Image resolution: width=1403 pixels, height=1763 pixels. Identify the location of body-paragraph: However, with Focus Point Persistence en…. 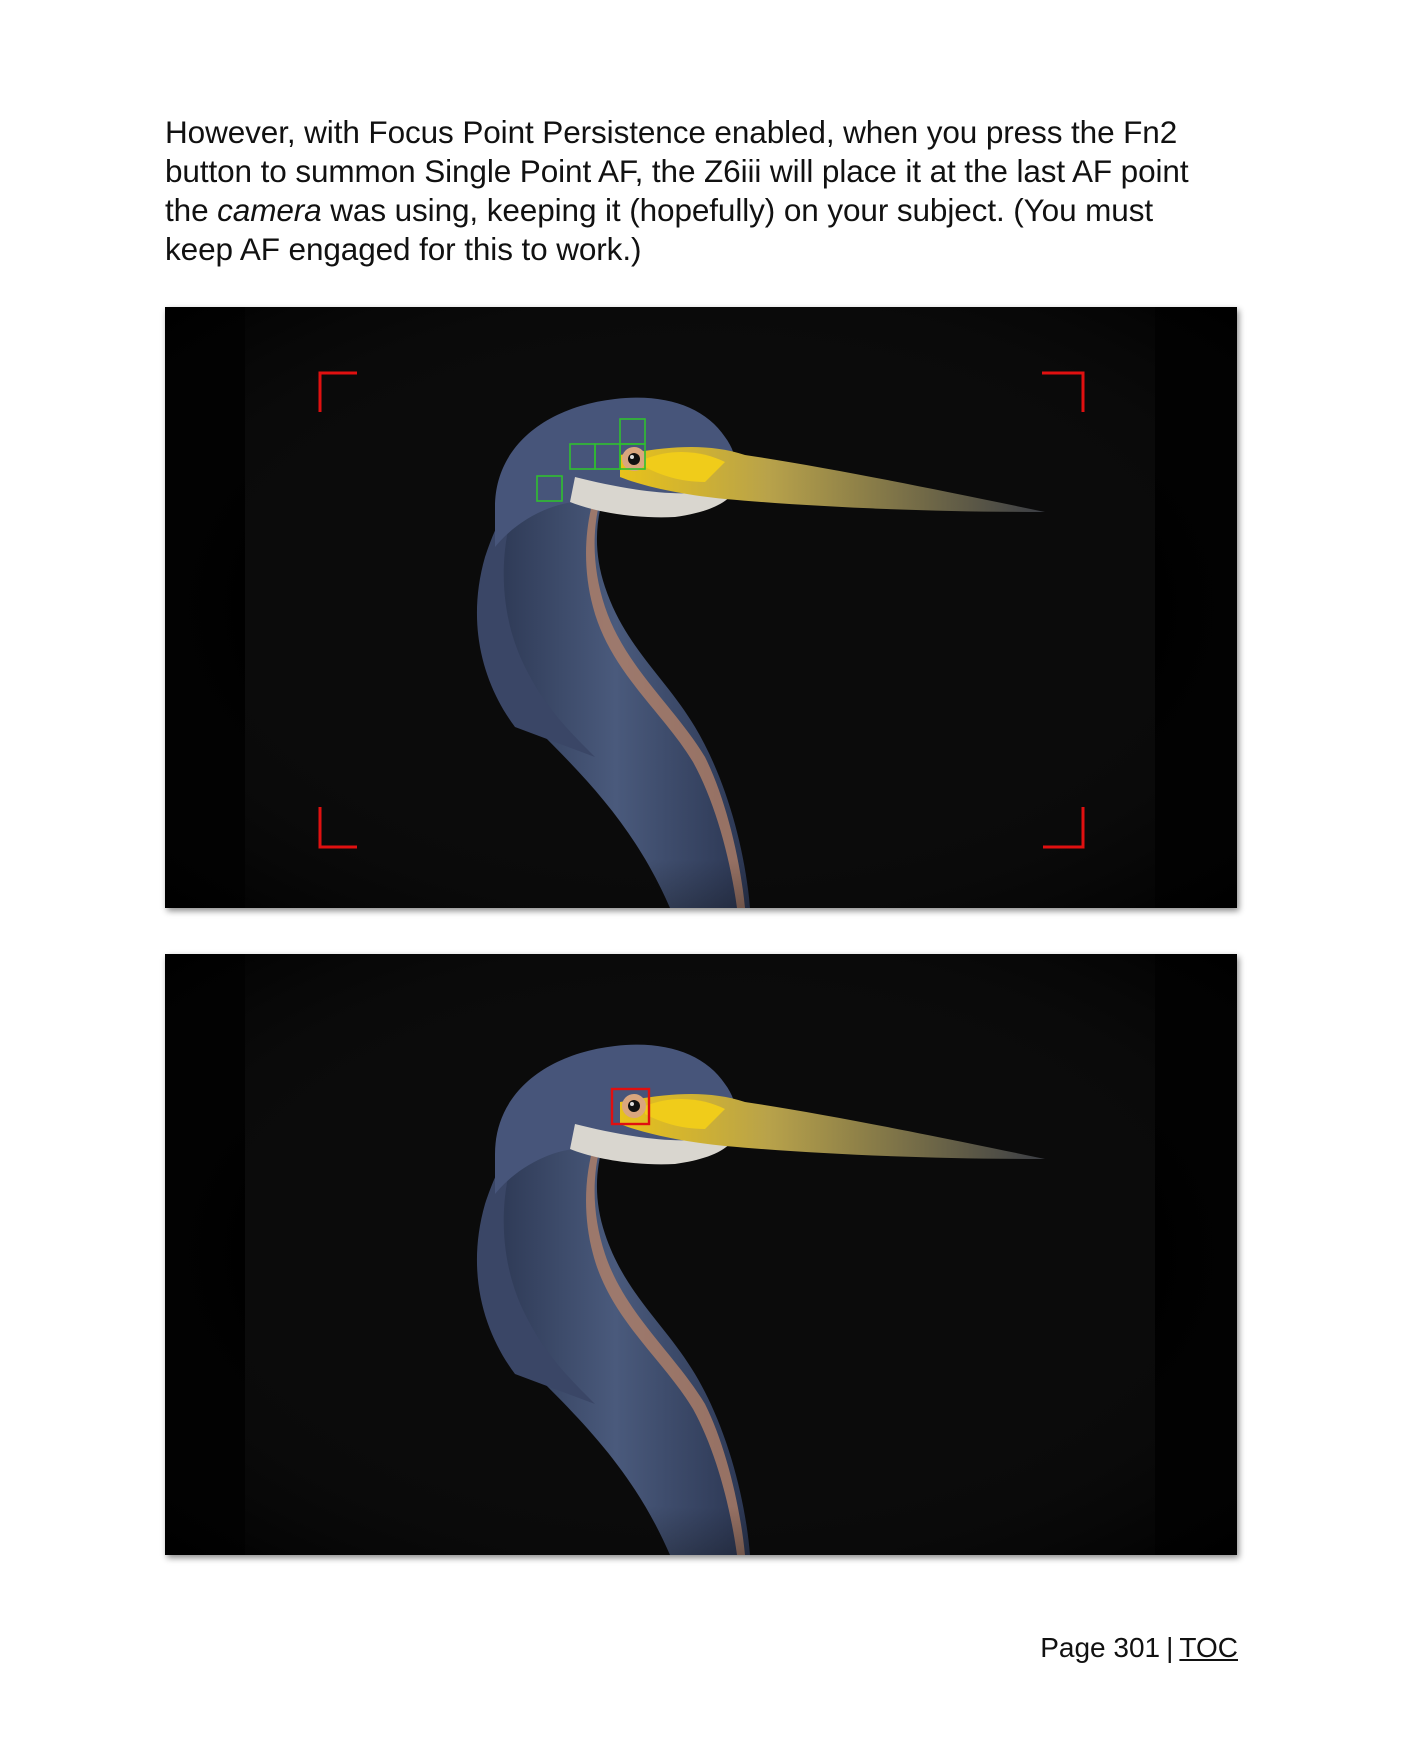
(705, 191).